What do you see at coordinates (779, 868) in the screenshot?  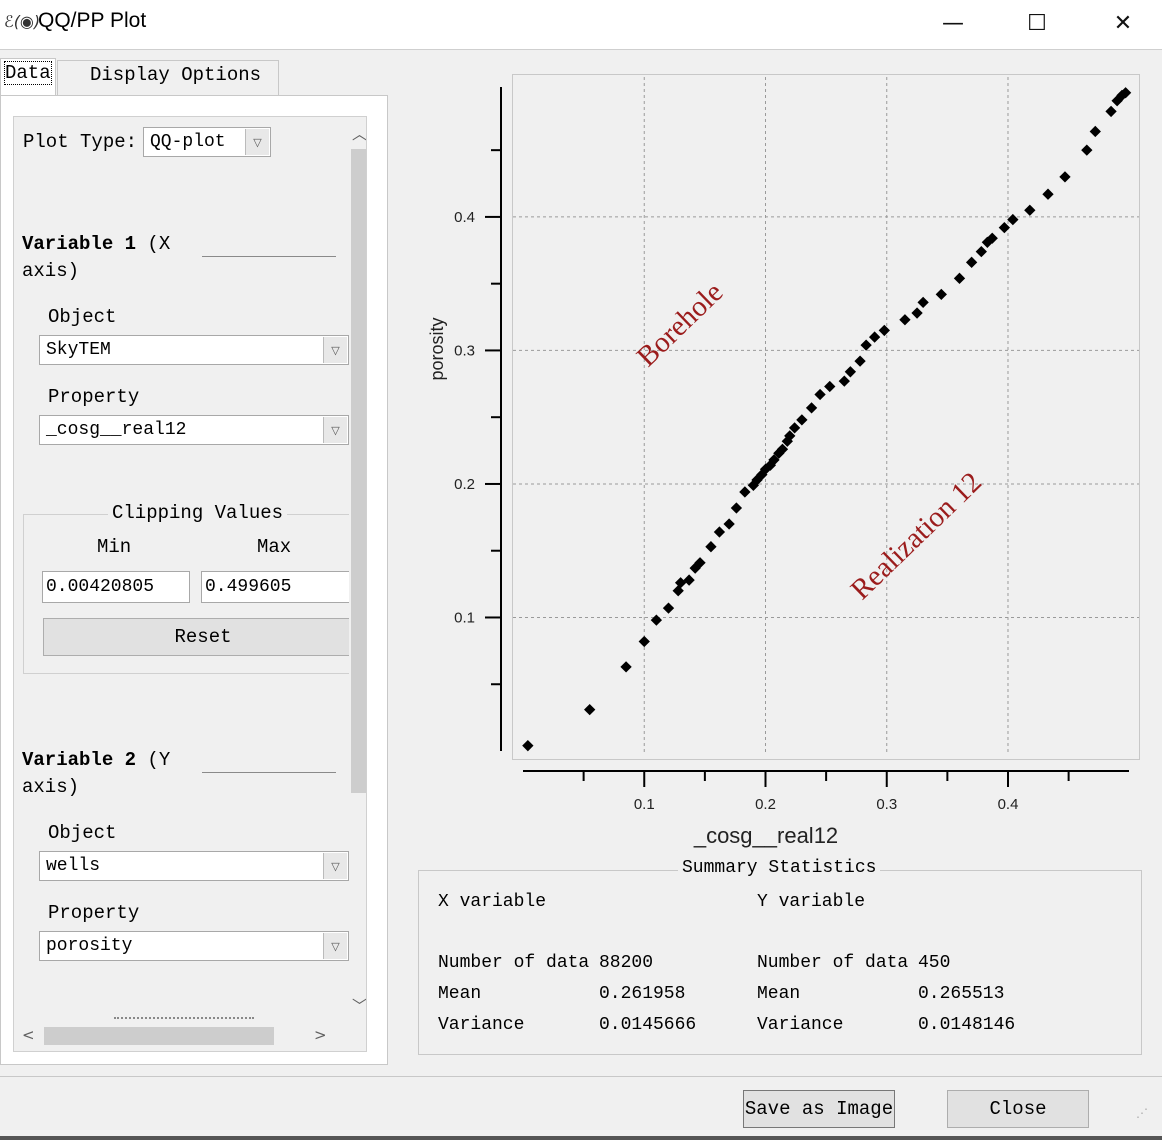 I see `summary-statistics-title: Summary Statistics` at bounding box center [779, 868].